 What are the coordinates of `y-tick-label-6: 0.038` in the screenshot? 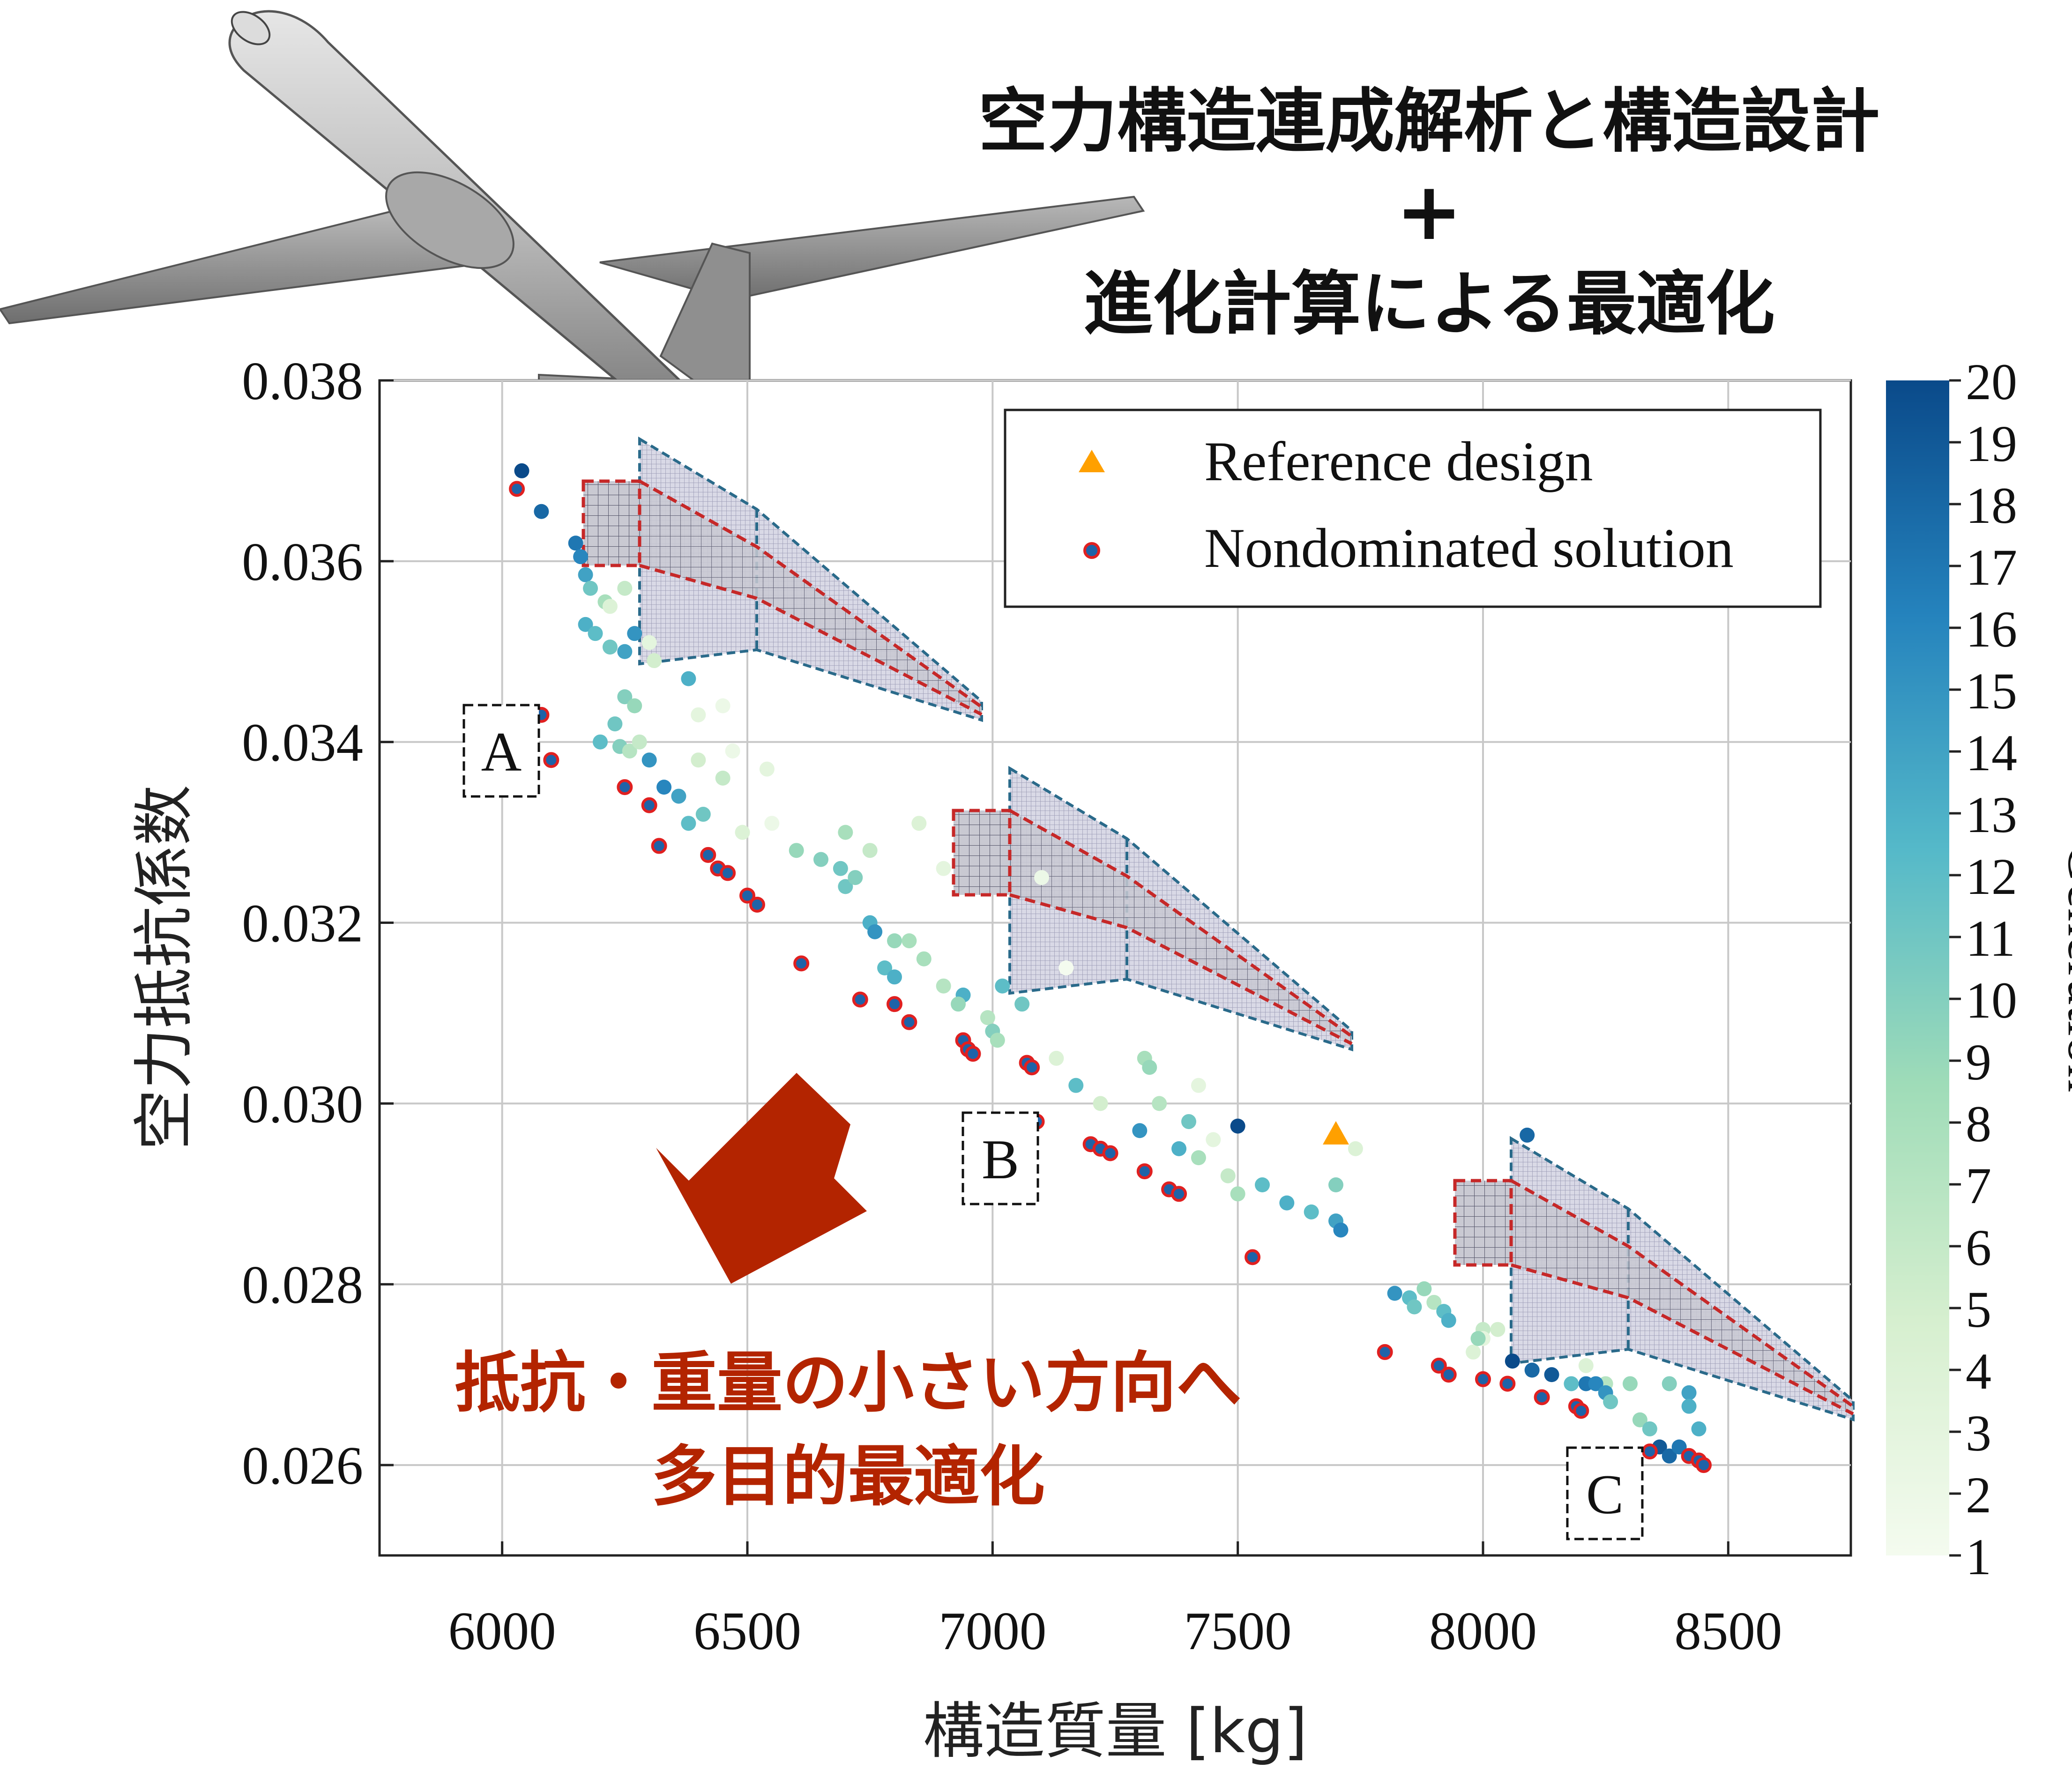 It's located at (302, 381).